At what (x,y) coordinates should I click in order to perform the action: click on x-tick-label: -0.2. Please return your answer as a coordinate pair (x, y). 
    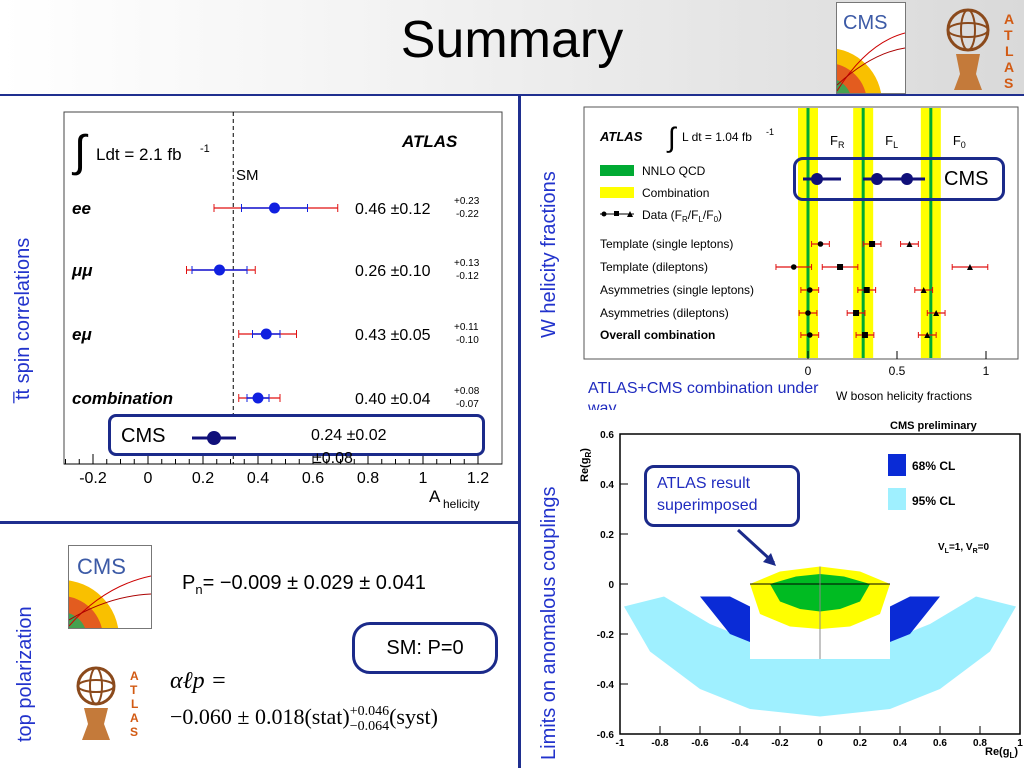
    Looking at the image, I should click on (780, 743).